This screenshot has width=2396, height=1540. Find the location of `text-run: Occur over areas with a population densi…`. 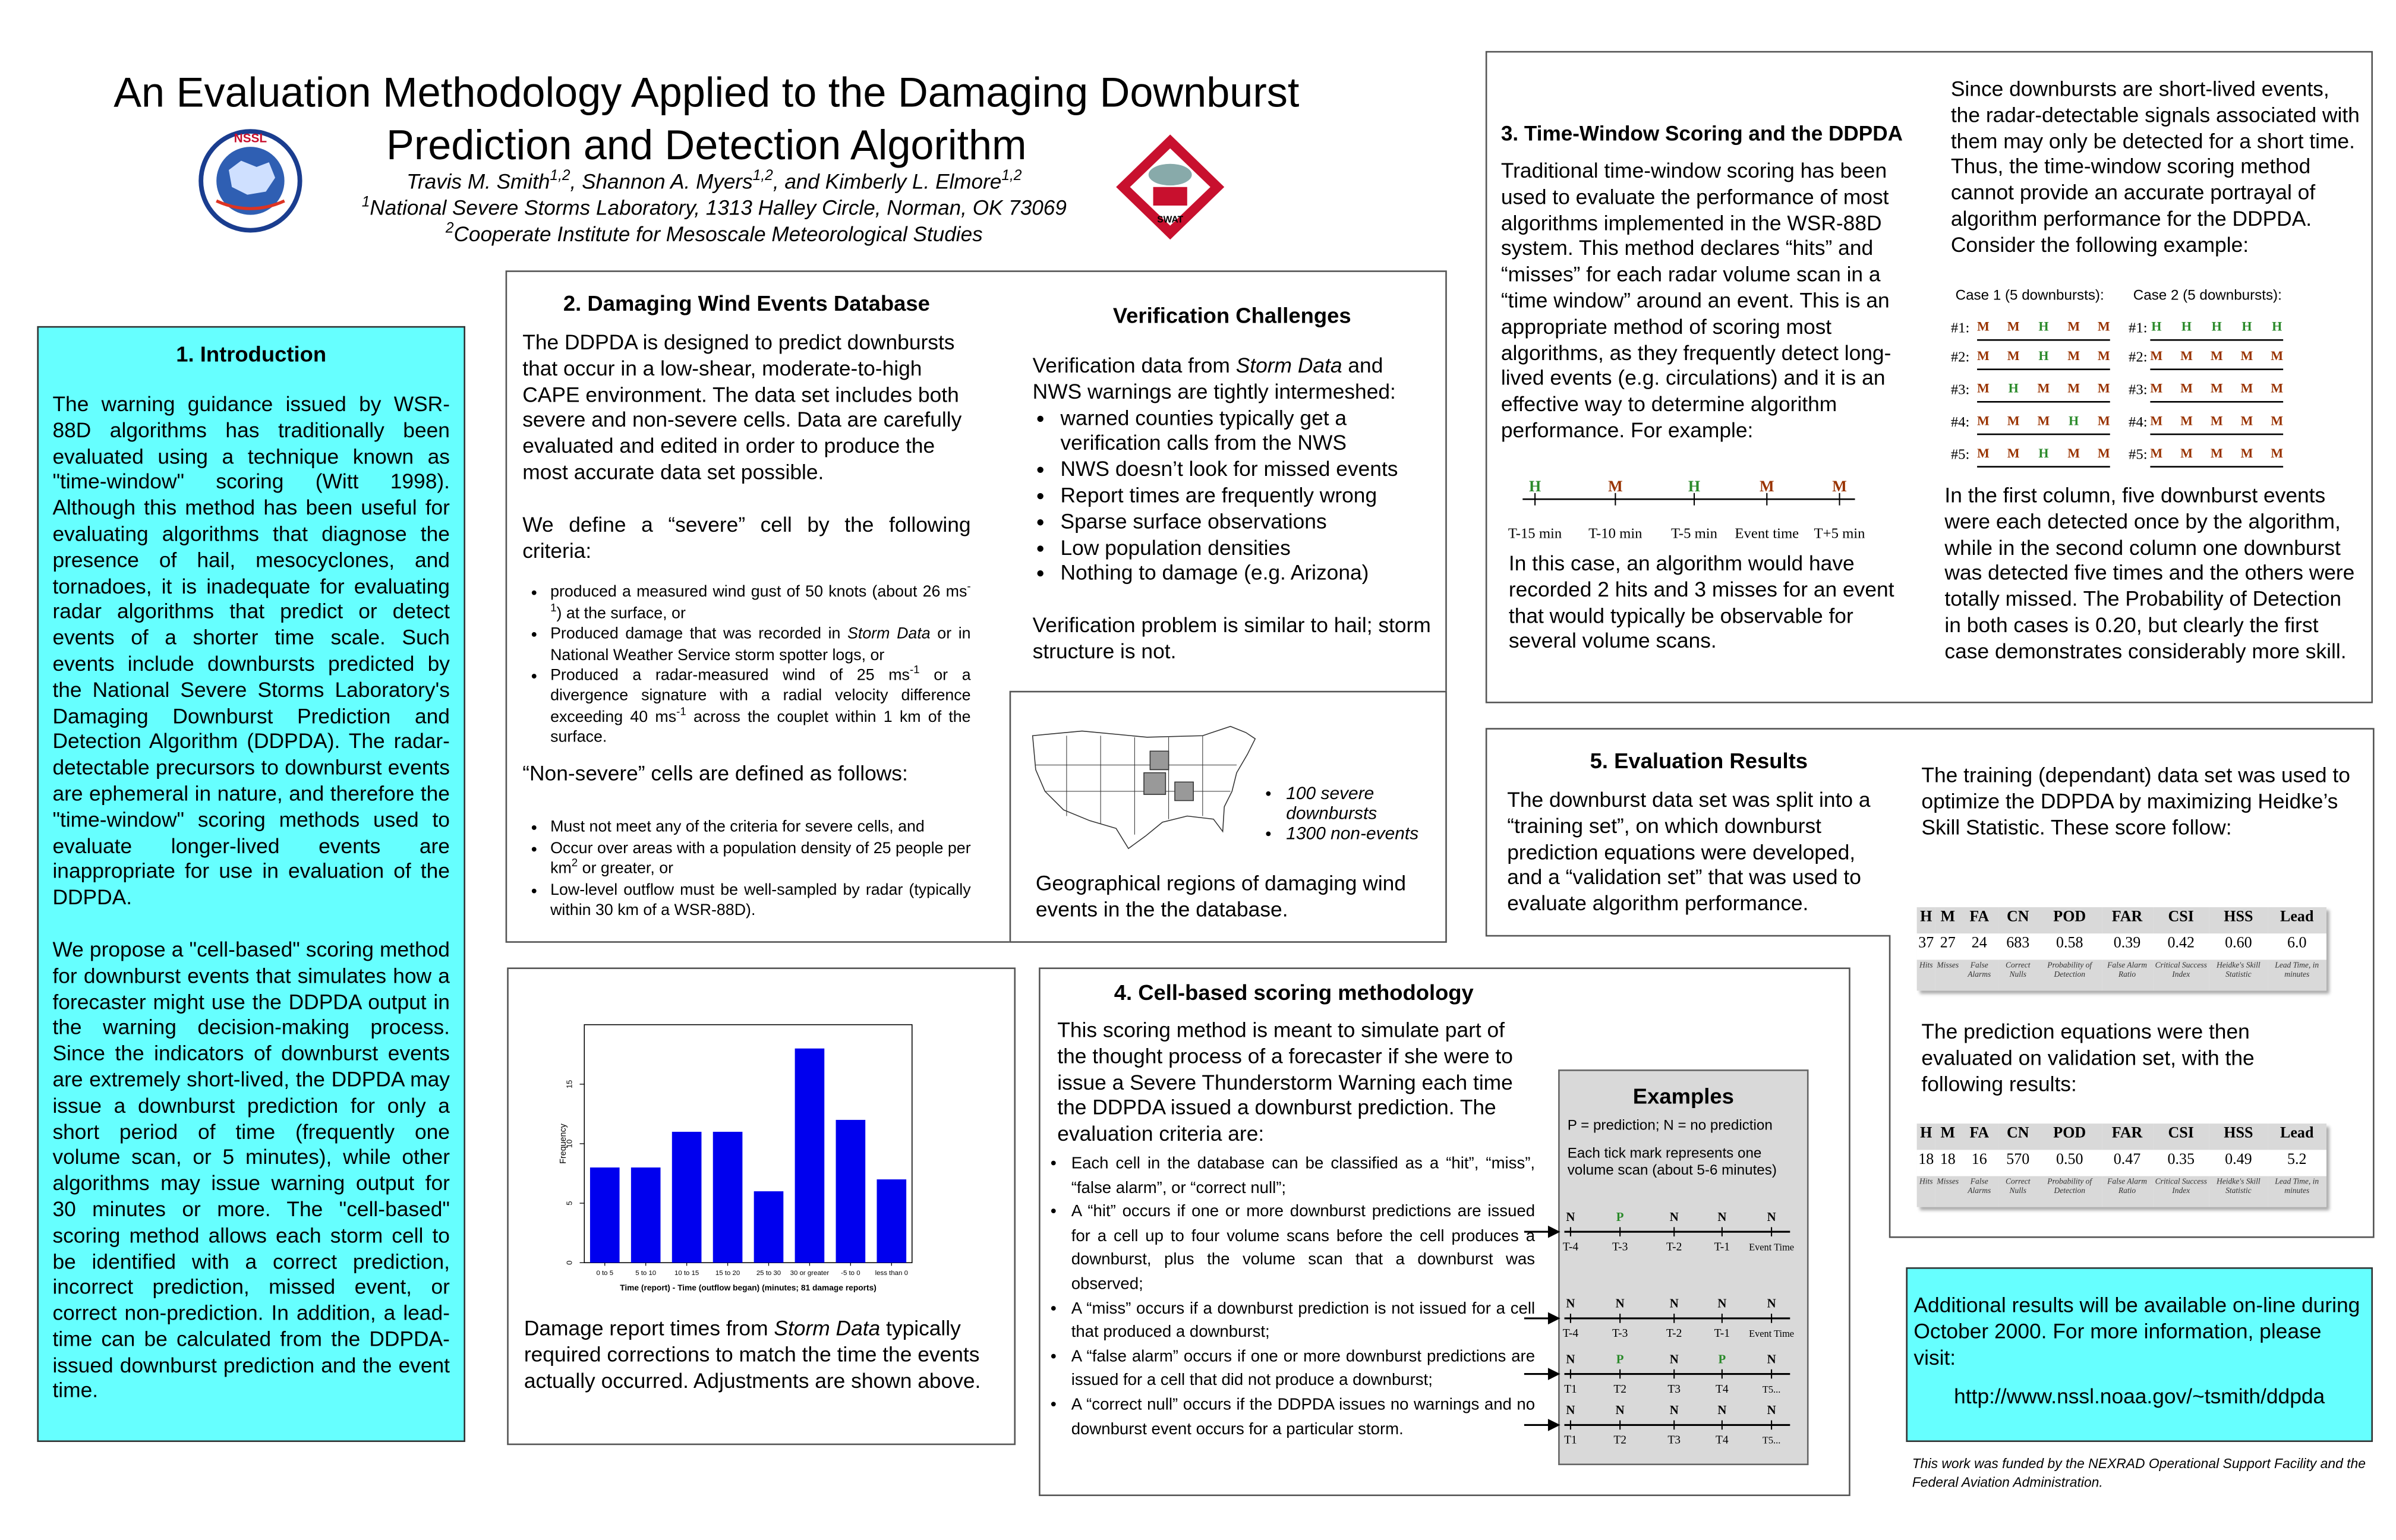

text-run: Occur over areas with a population densi… is located at coordinates (760, 859).